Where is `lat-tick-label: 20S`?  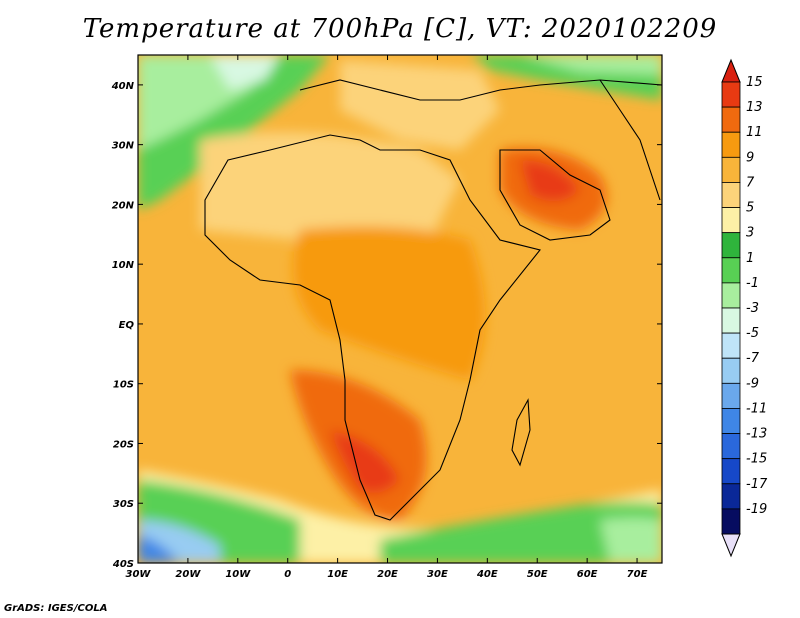 lat-tick-label: 20S is located at coordinates (123, 444).